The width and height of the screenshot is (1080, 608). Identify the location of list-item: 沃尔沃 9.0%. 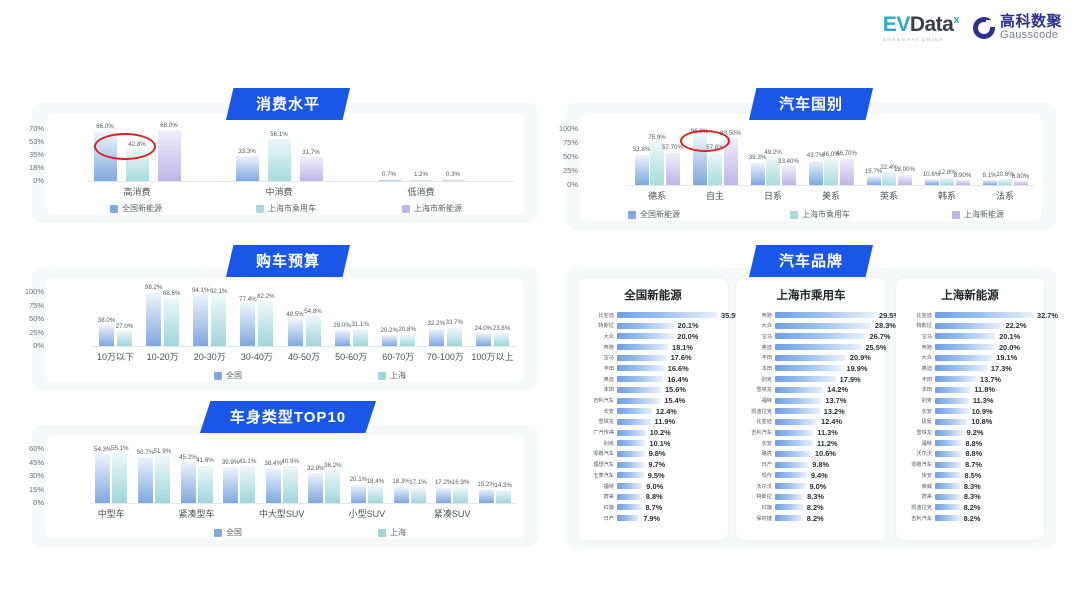
(809, 486).